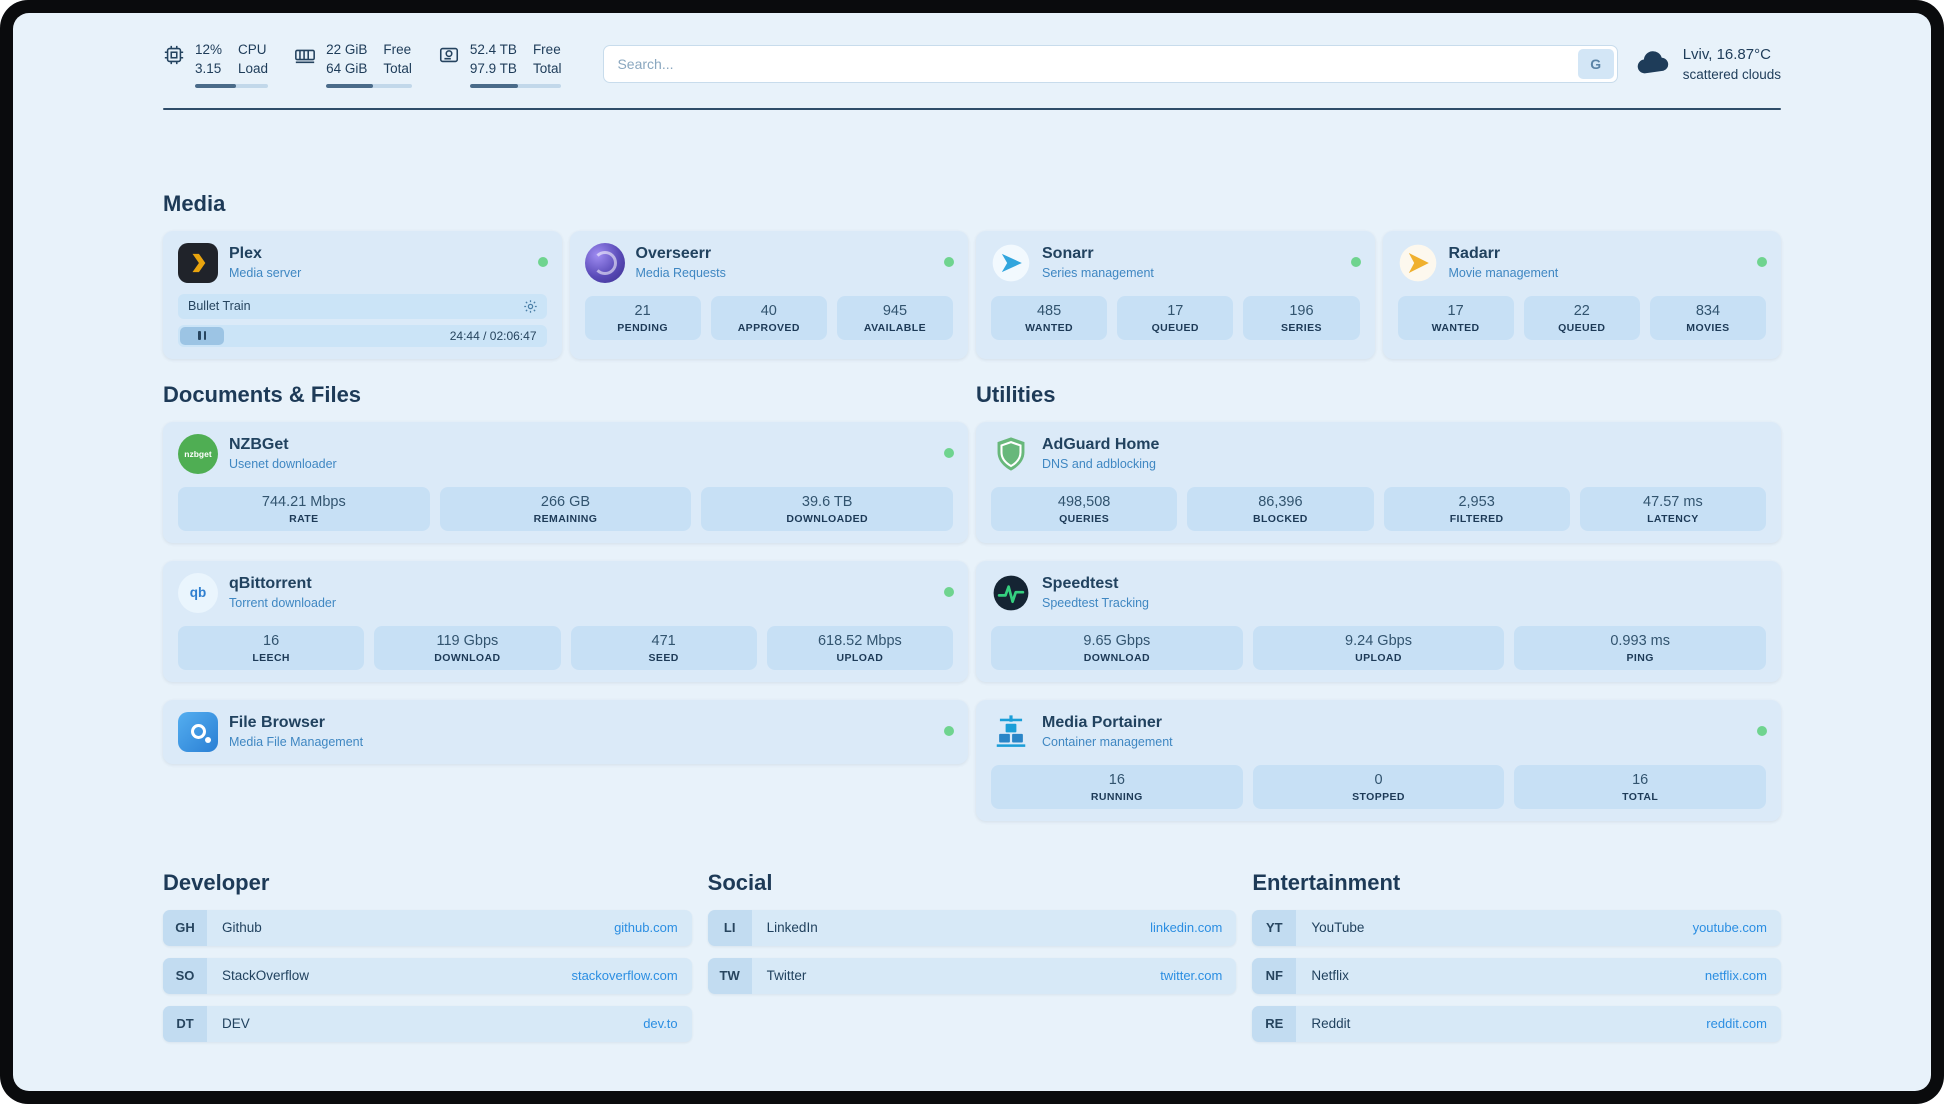 The height and width of the screenshot is (1104, 1944). What do you see at coordinates (729, 927) in the screenshot?
I see `link-badge: LI` at bounding box center [729, 927].